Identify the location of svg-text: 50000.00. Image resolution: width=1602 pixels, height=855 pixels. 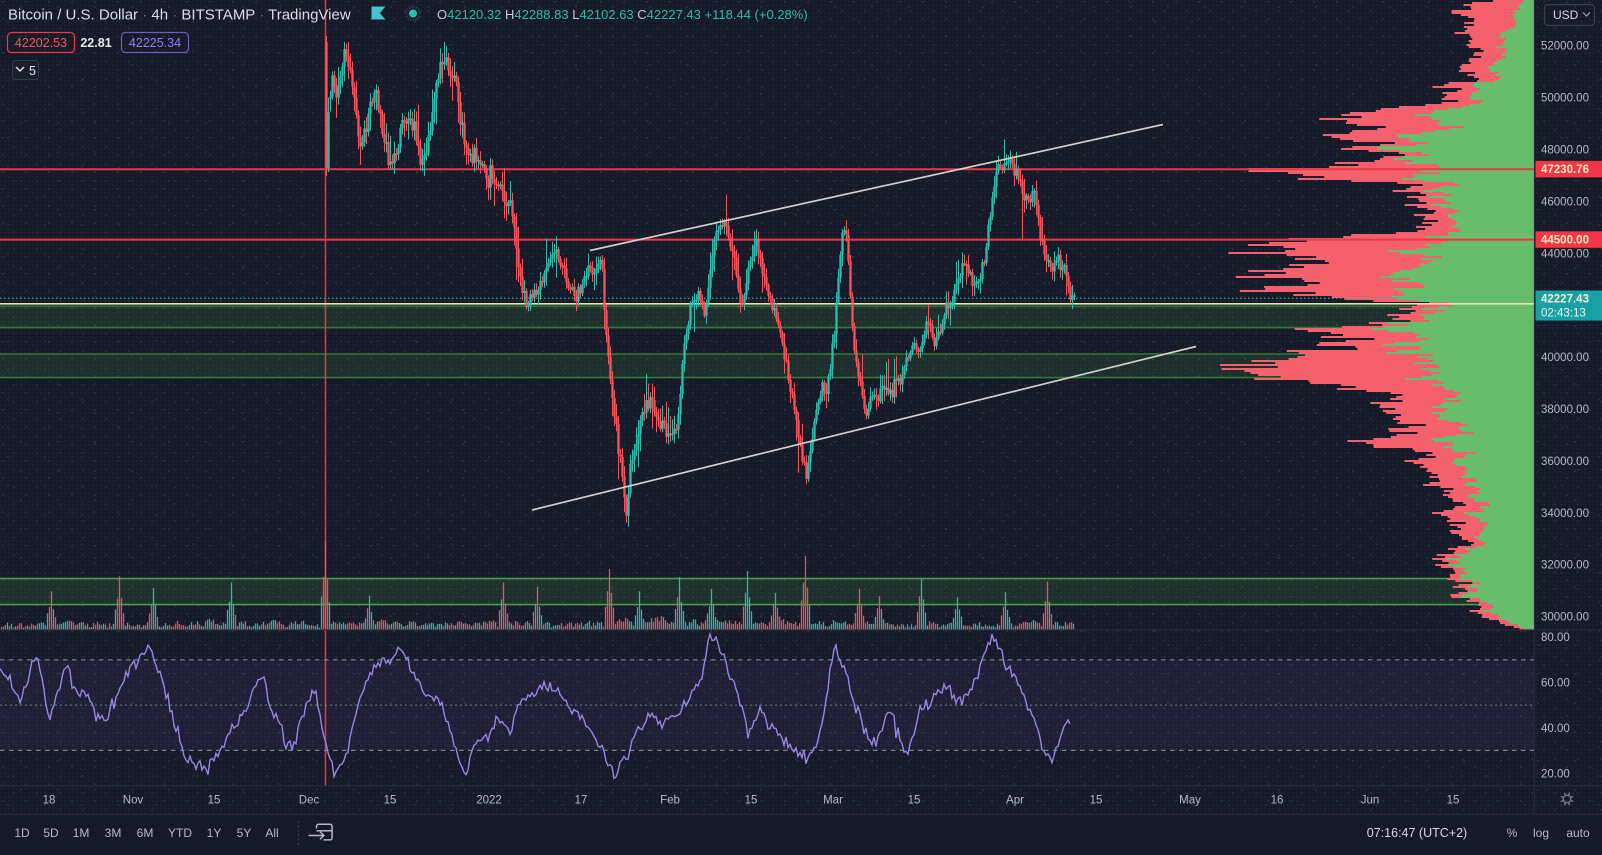
(1565, 99).